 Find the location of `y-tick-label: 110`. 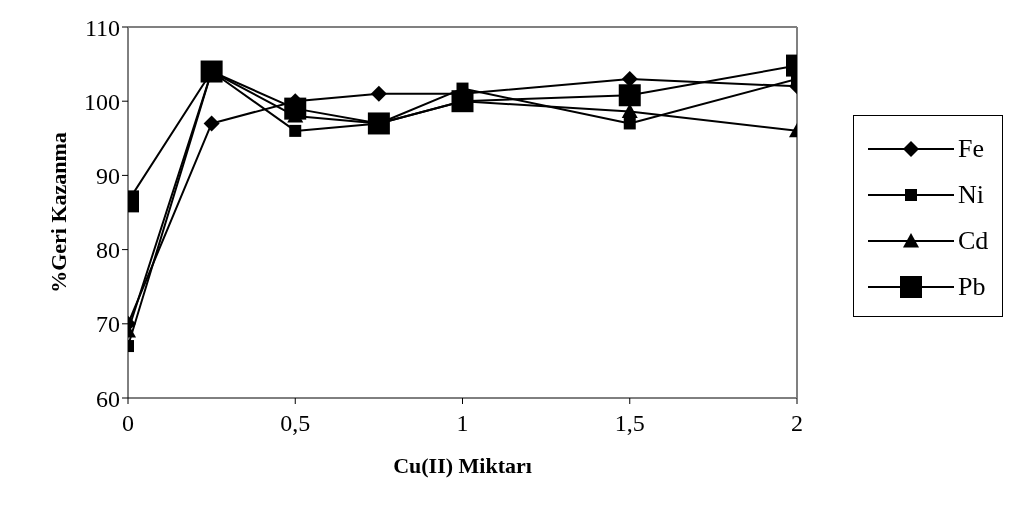

y-tick-label: 110 is located at coordinates (102, 27).